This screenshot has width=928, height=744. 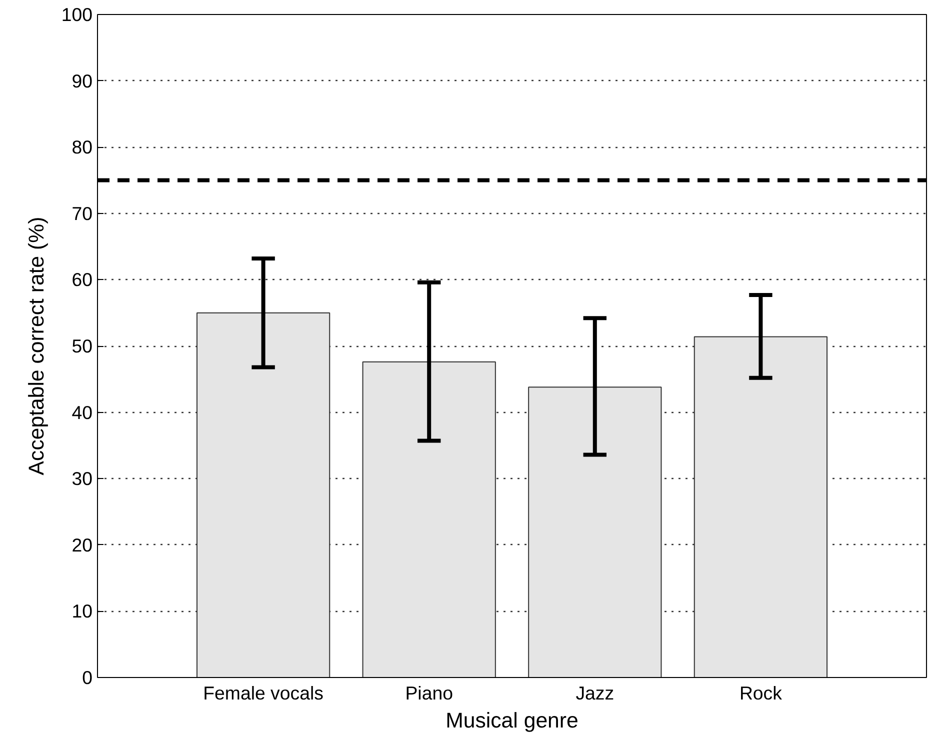 I want to click on y-tick-label: 0, so click(x=87, y=677).